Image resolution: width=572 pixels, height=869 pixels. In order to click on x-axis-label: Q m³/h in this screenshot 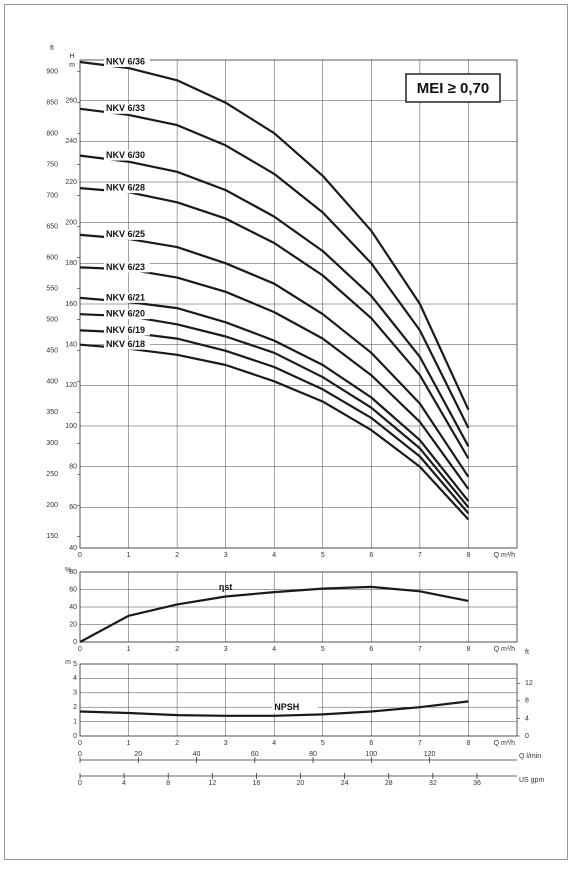, I will do `click(504, 649)`.